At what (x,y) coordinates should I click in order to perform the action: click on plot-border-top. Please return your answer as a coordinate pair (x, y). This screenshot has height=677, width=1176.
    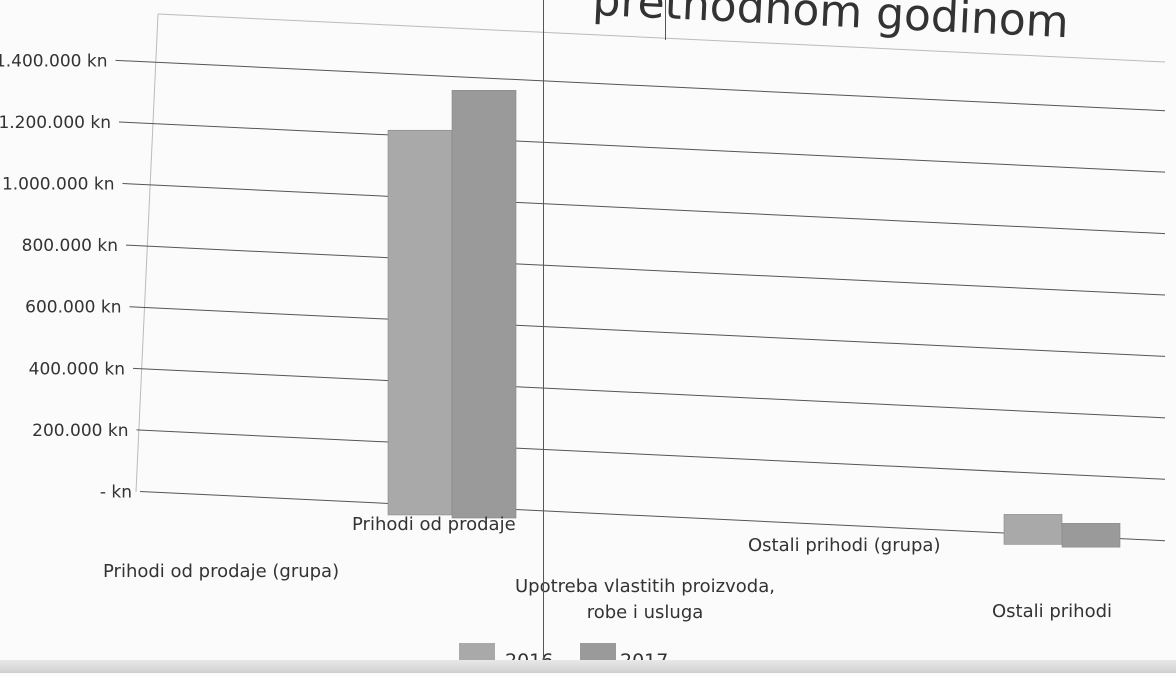
    Looking at the image, I should click on (661, 38).